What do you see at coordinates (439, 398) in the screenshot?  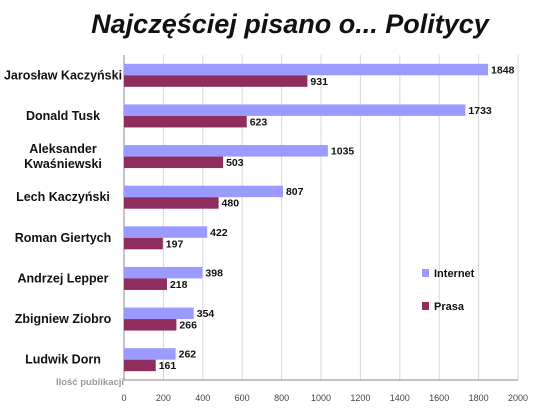 I see `x-tick-label: 1600` at bounding box center [439, 398].